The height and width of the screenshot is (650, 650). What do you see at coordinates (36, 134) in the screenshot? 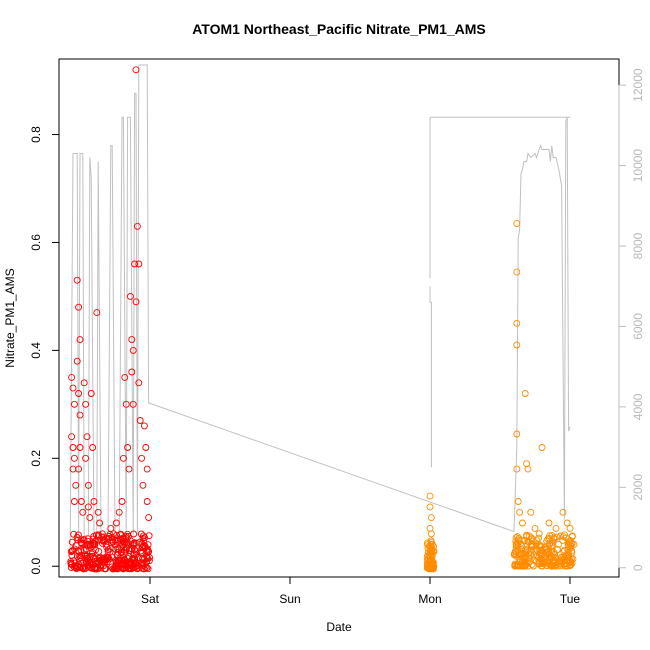
I see `y-tick-label: 0.8` at bounding box center [36, 134].